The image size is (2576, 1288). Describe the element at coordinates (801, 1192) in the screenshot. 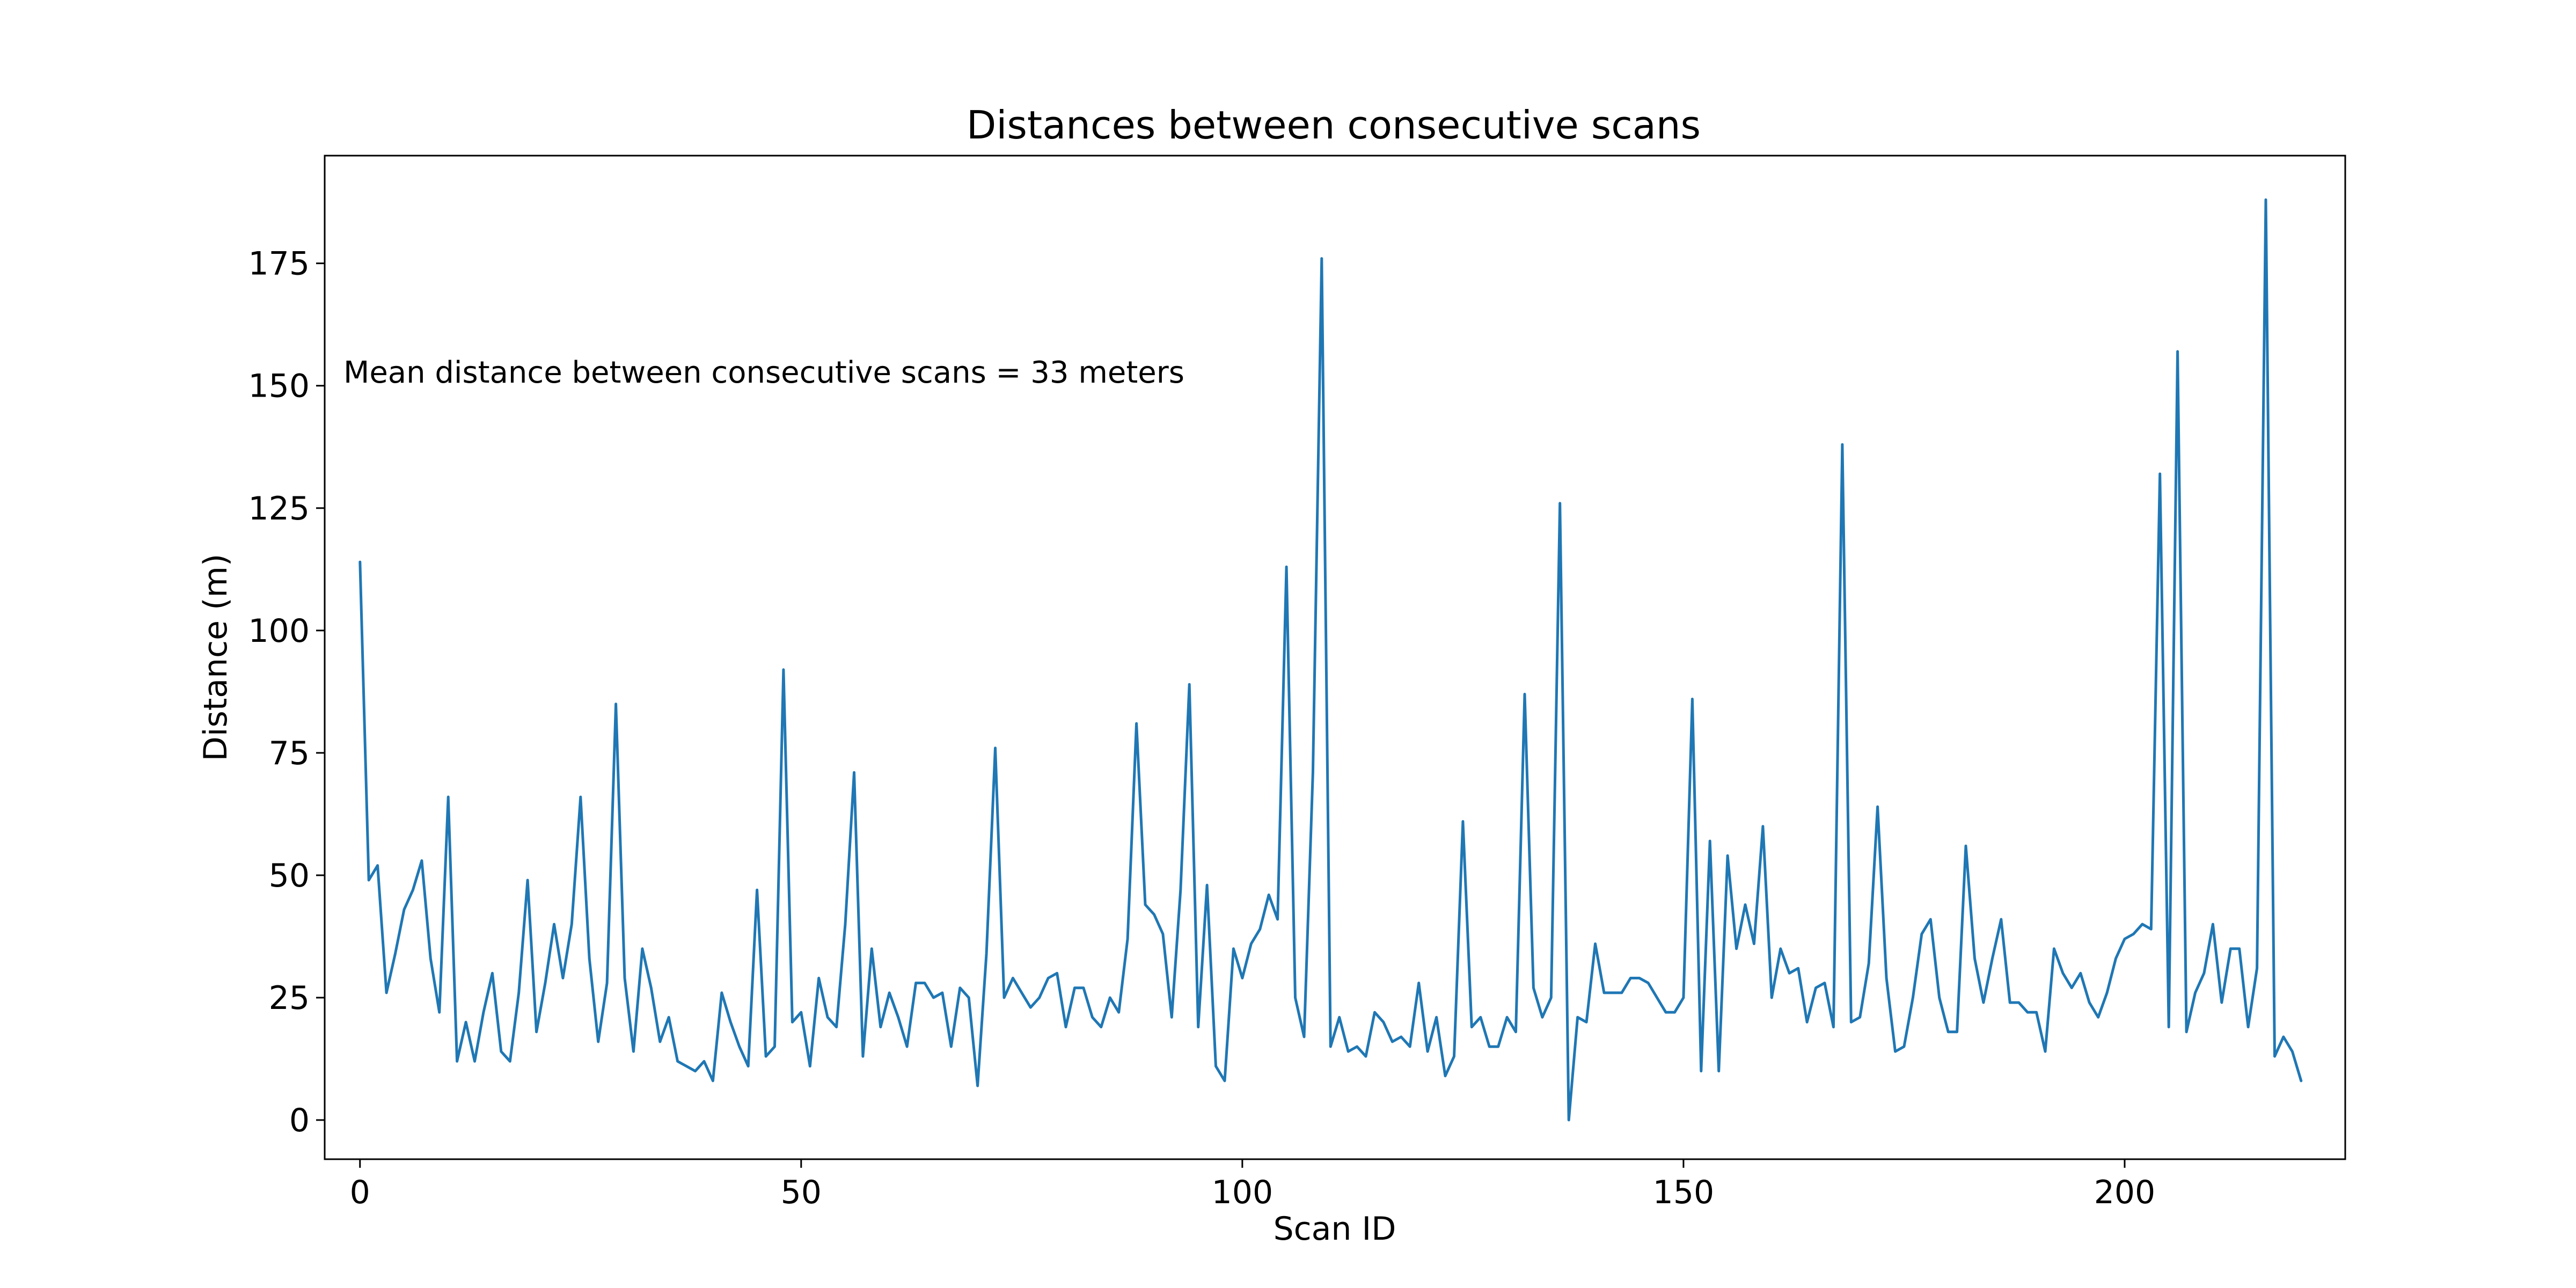

I see `x-tick-label: 50` at that location.